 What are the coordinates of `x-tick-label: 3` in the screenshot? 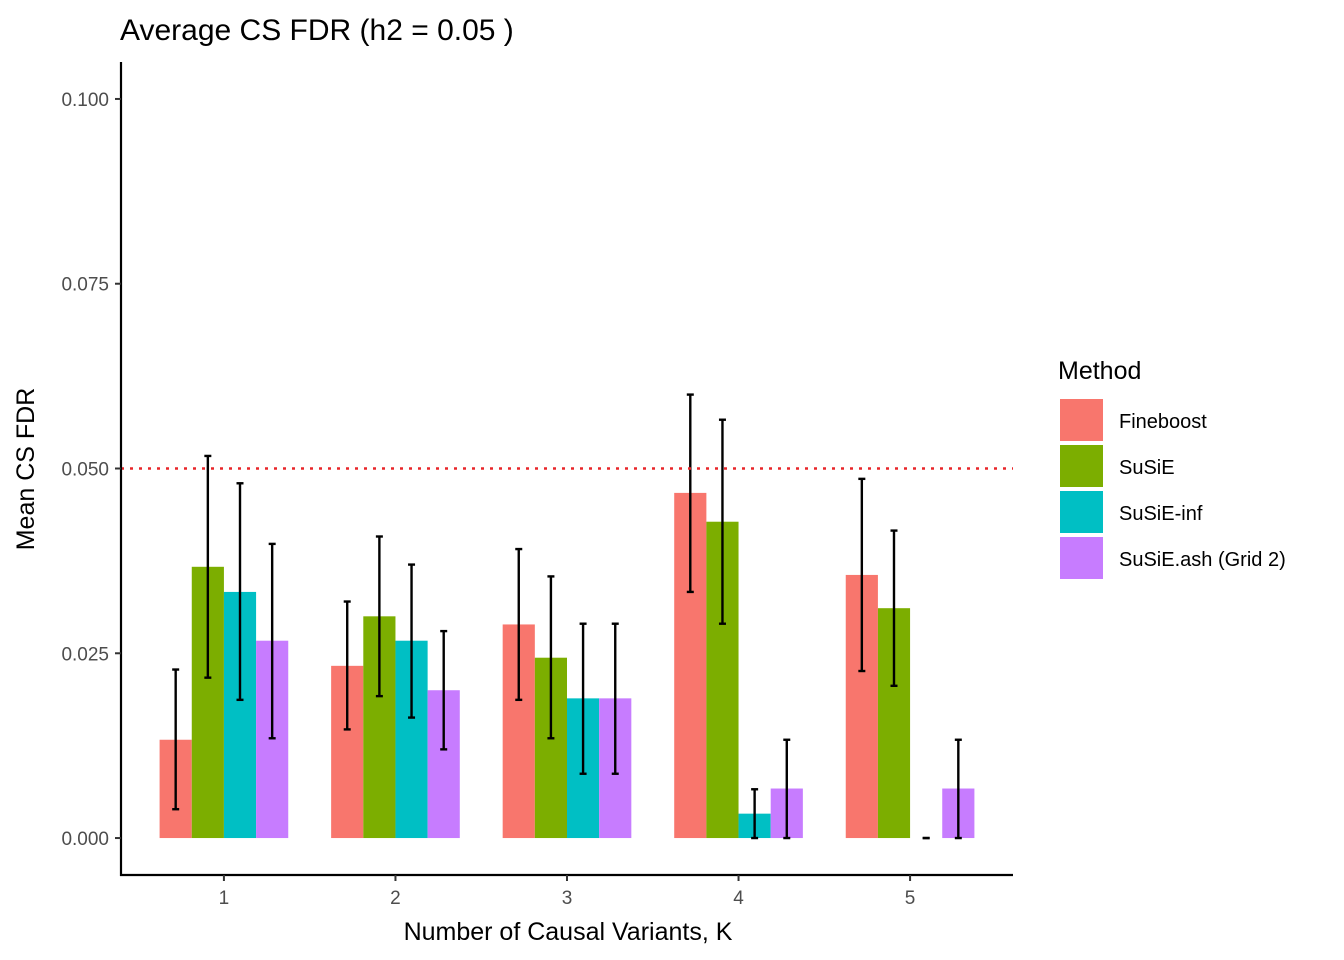 It's located at (567, 898).